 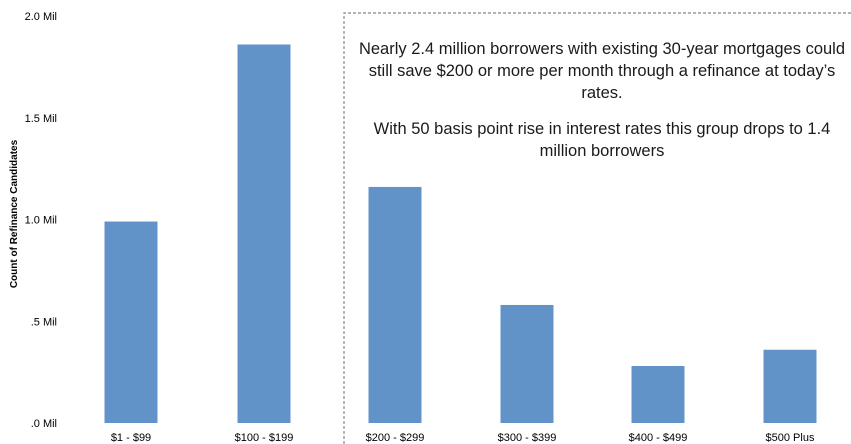 I want to click on x-tick-label: $500 Plus, so click(x=790, y=438).